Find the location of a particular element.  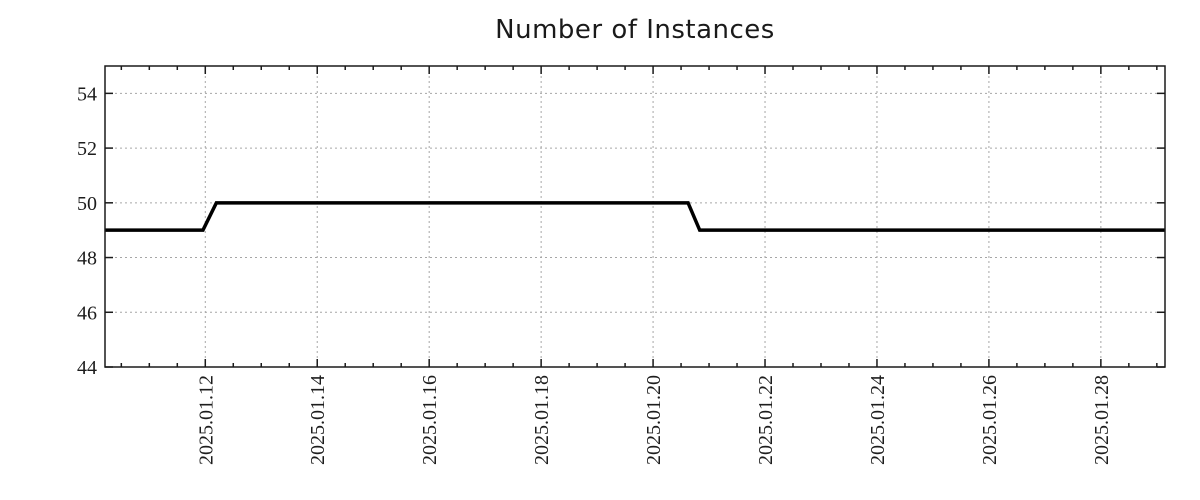

x-tick-label: 2025.01.18 is located at coordinates (542, 420).